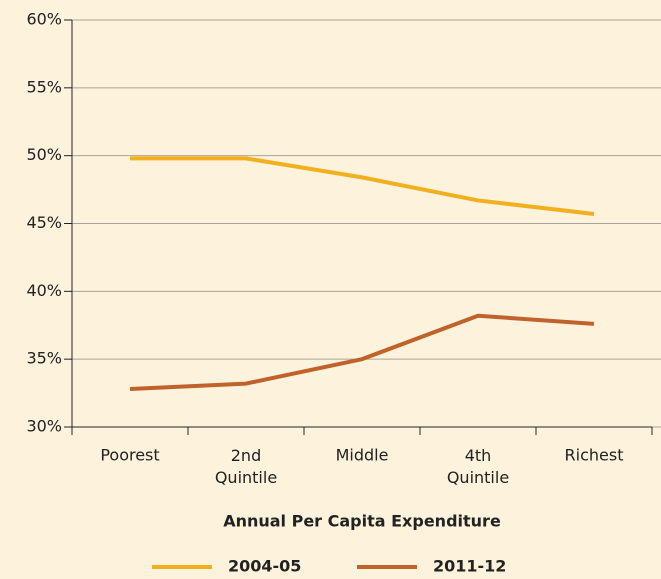  I want to click on y-tick-label: 60%, so click(44, 19).